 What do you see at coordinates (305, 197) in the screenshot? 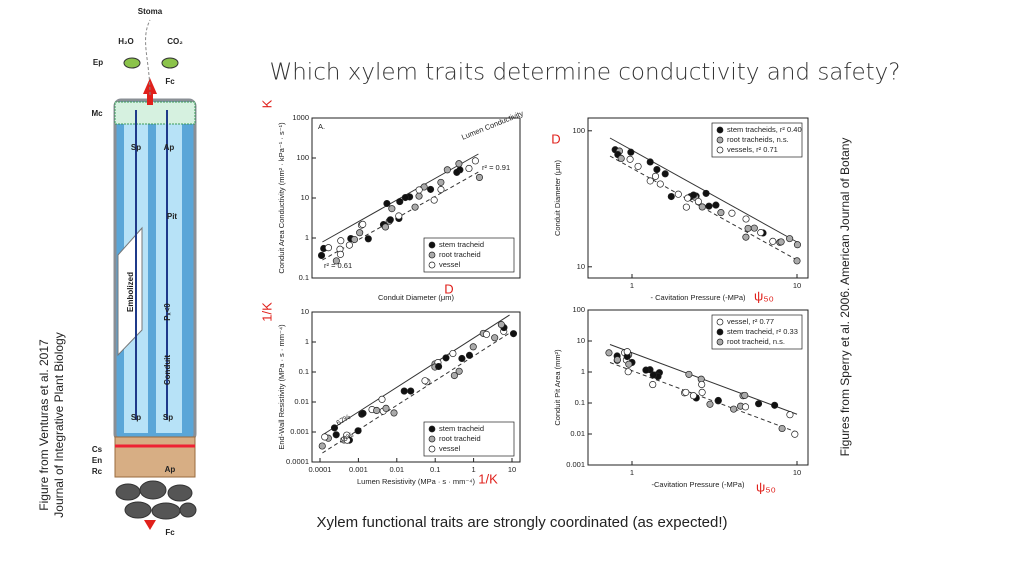
I see `y-tick-label: 10` at bounding box center [305, 197].